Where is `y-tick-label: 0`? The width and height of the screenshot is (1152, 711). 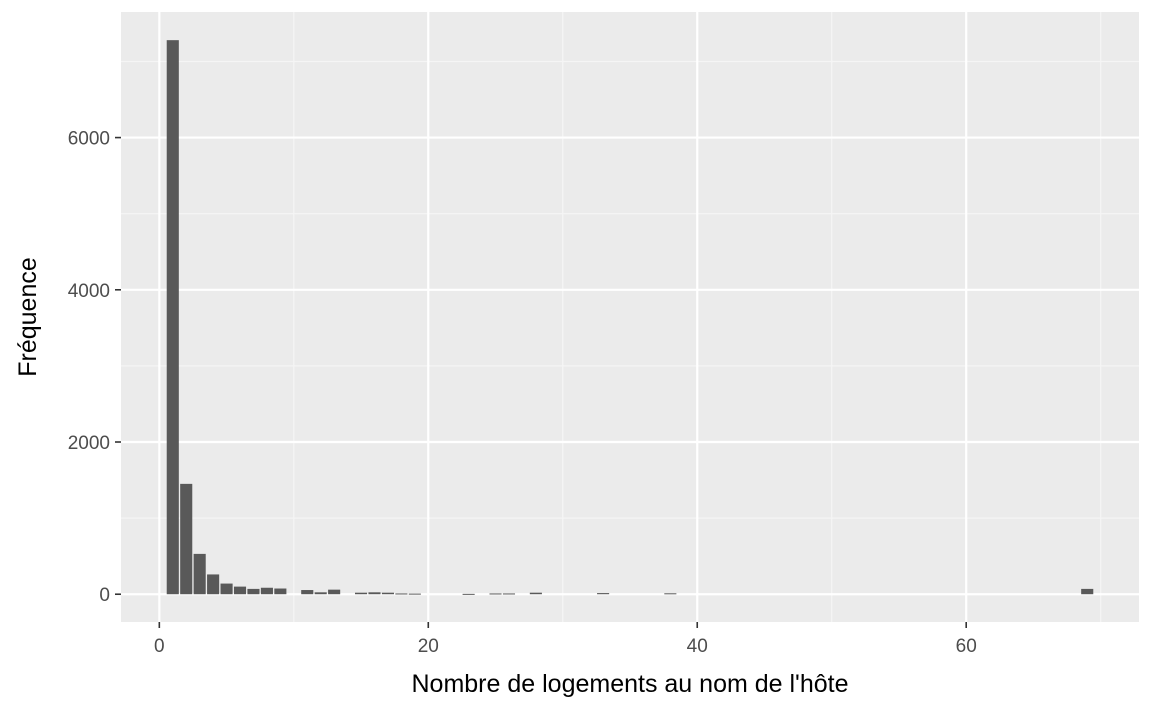
y-tick-label: 0 is located at coordinates (104, 595).